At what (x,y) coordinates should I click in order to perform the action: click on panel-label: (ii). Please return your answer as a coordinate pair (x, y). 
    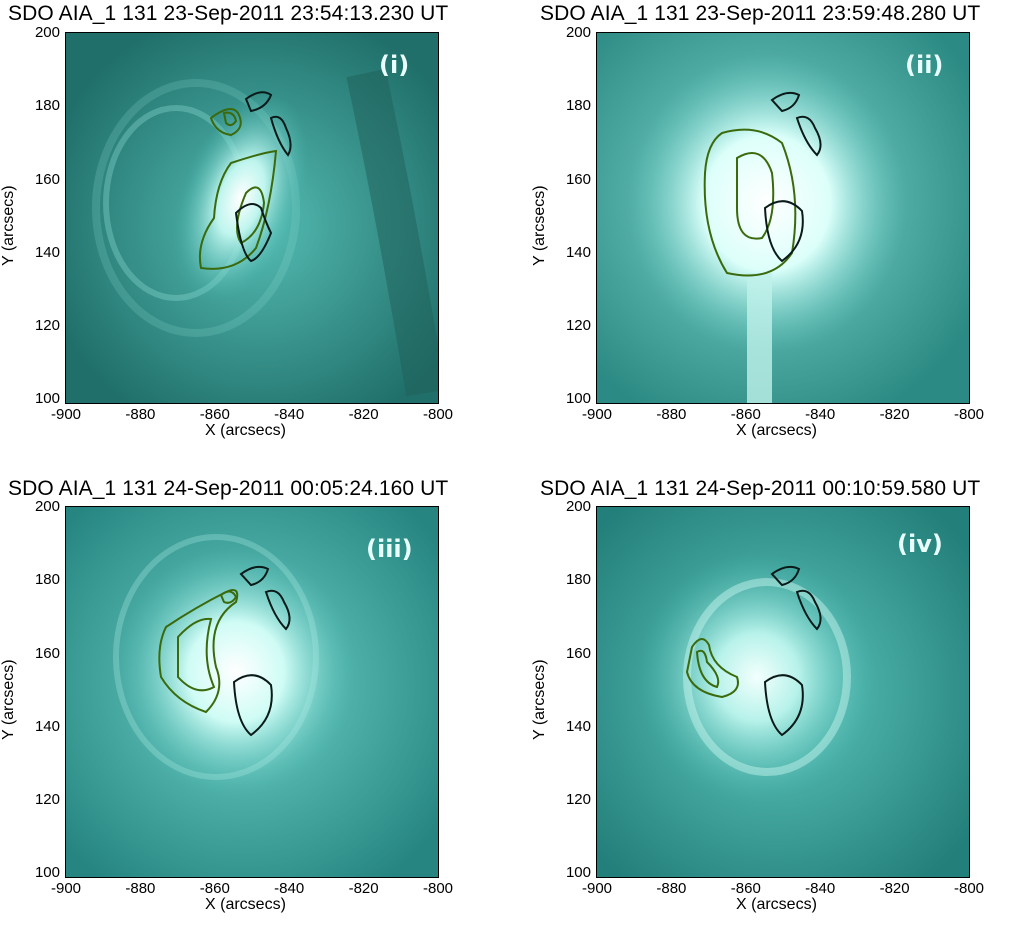
    Looking at the image, I should click on (924, 65).